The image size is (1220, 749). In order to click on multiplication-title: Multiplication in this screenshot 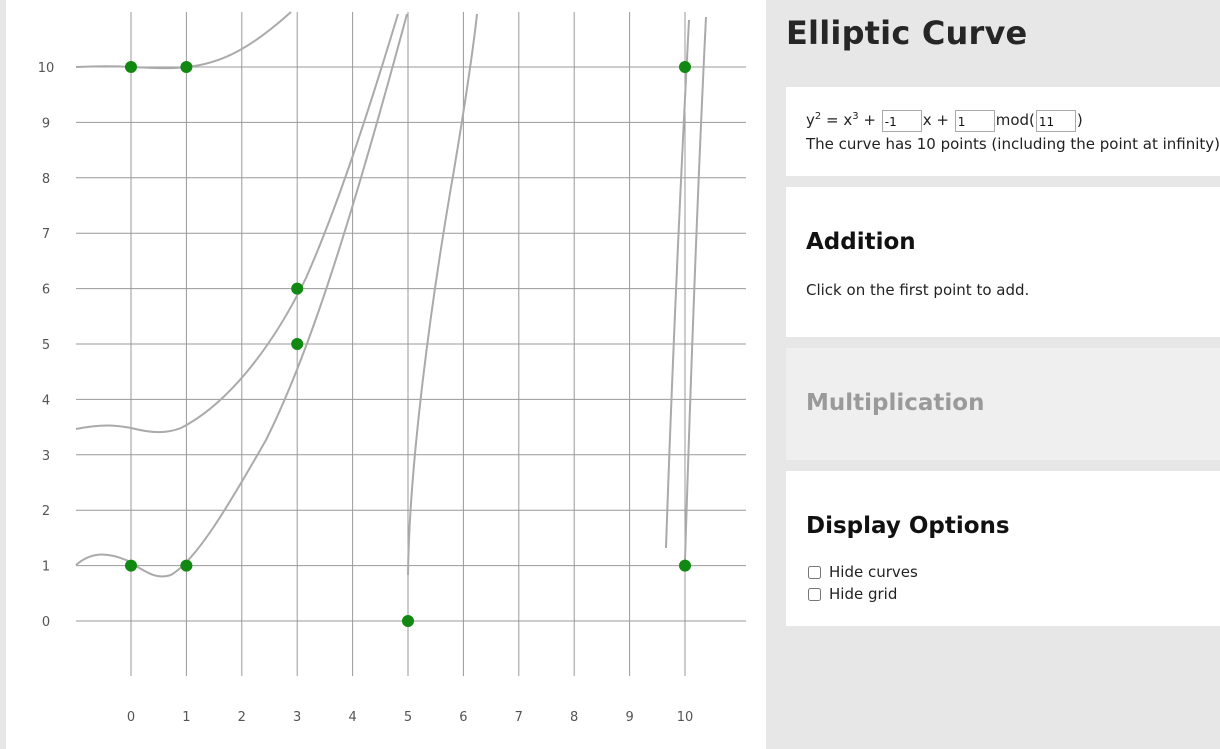, I will do `click(895, 403)`.